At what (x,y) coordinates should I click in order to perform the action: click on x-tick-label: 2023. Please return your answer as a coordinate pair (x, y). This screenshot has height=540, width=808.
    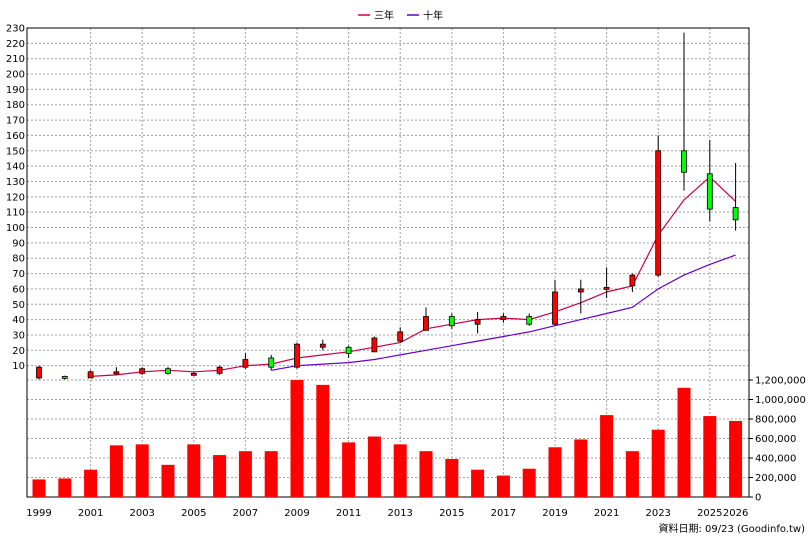
    Looking at the image, I should click on (657, 513).